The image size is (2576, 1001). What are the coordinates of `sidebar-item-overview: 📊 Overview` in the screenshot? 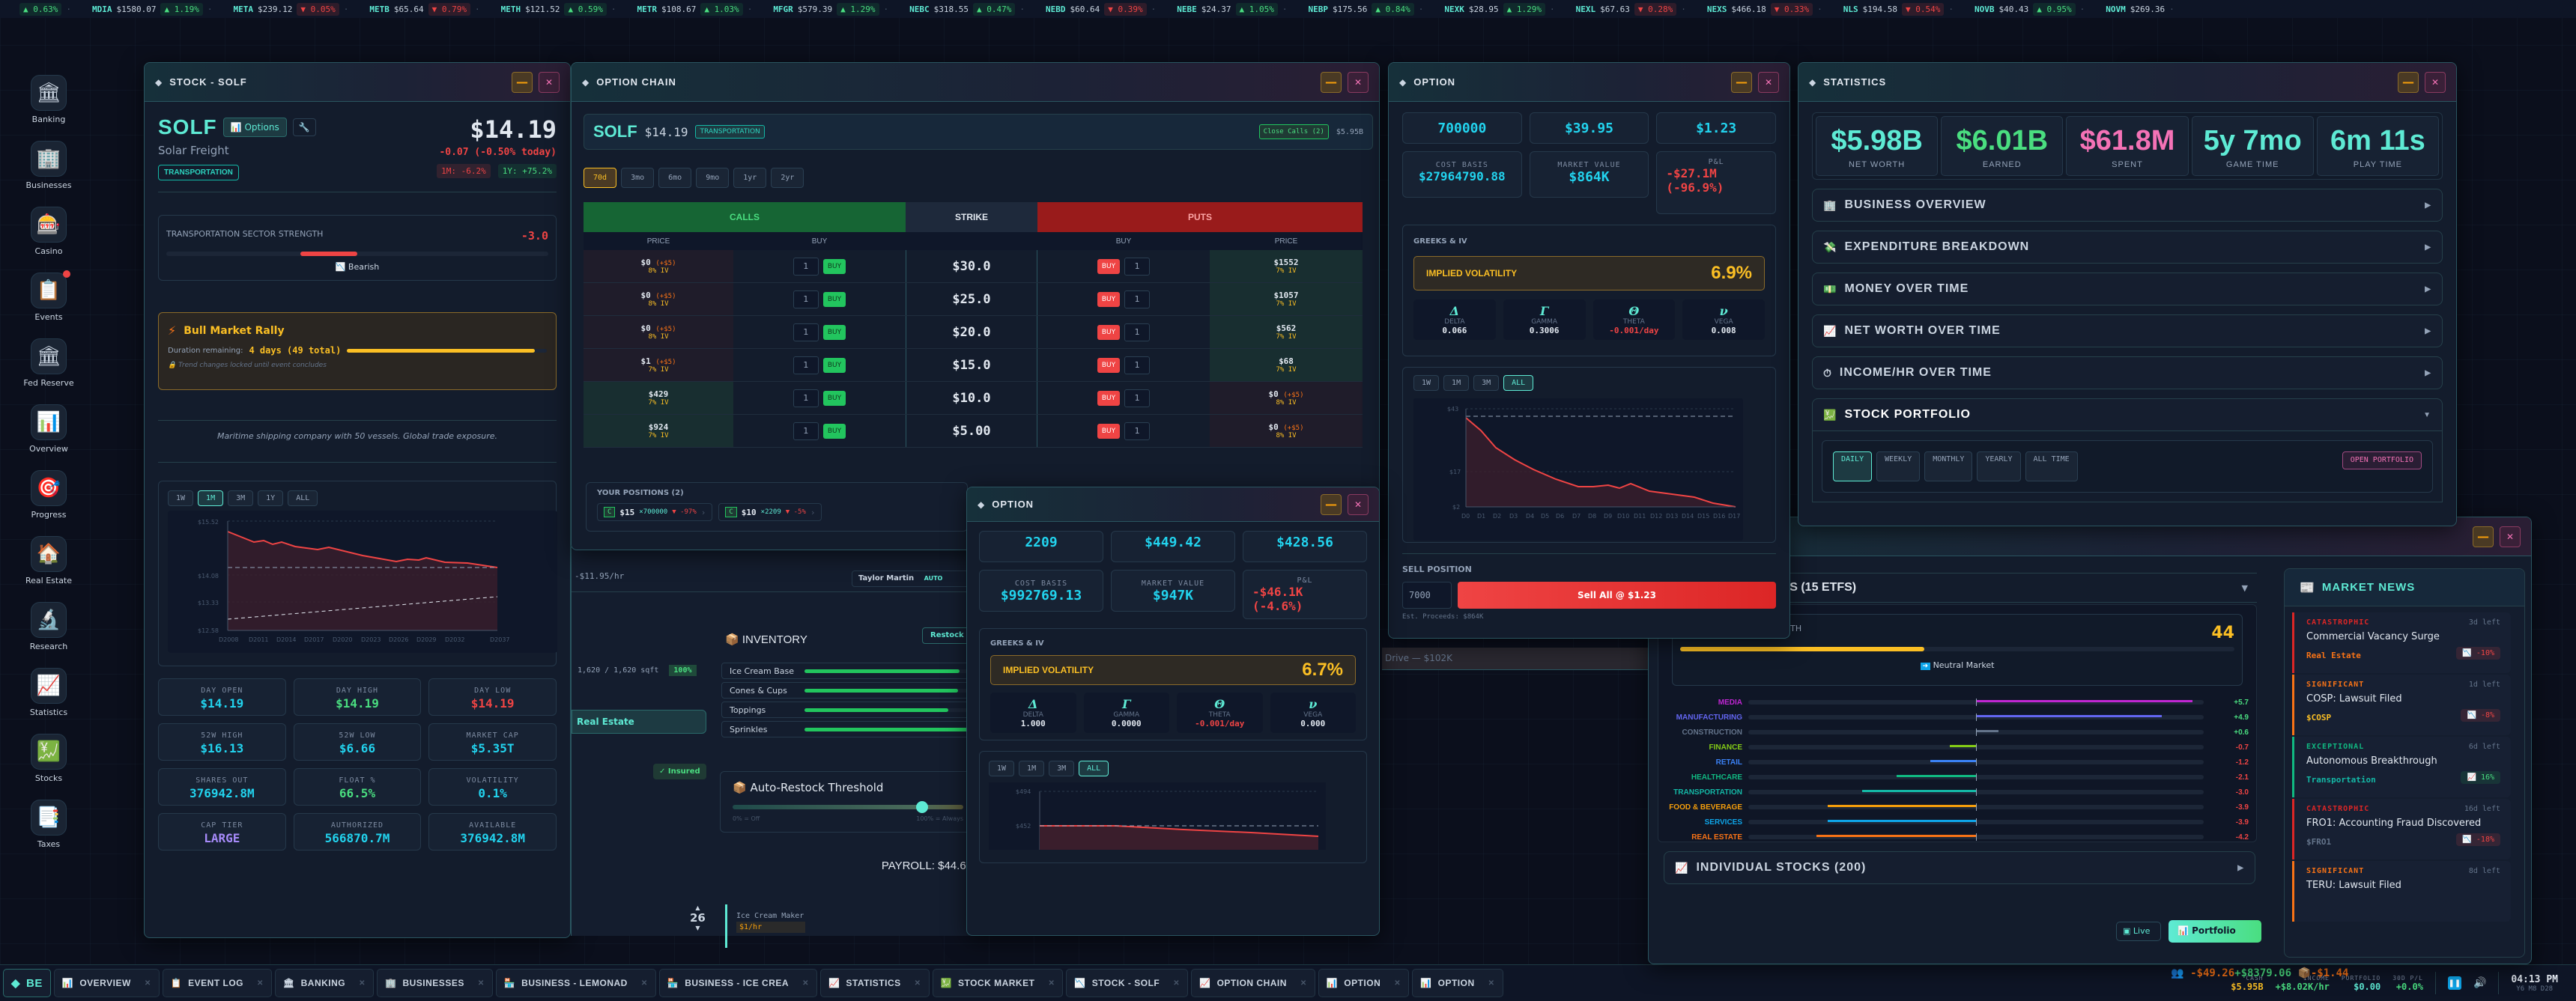 It's located at (48, 429).